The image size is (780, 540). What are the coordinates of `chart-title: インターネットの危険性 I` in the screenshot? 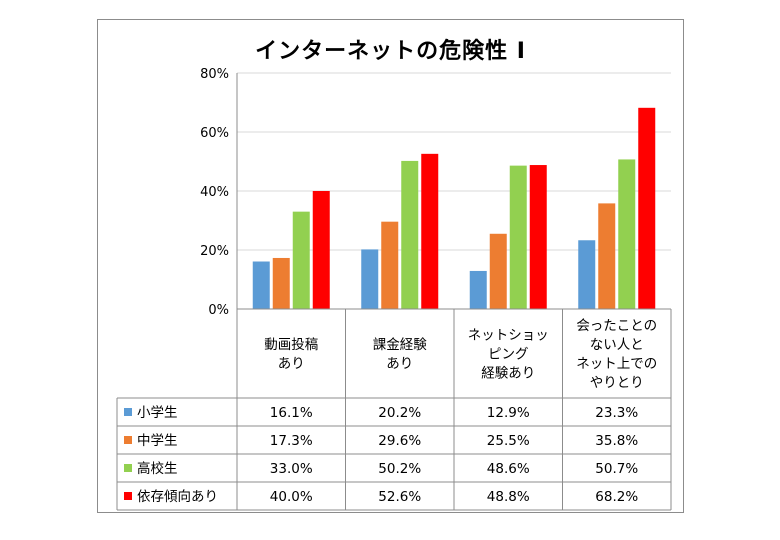 It's located at (390, 51).